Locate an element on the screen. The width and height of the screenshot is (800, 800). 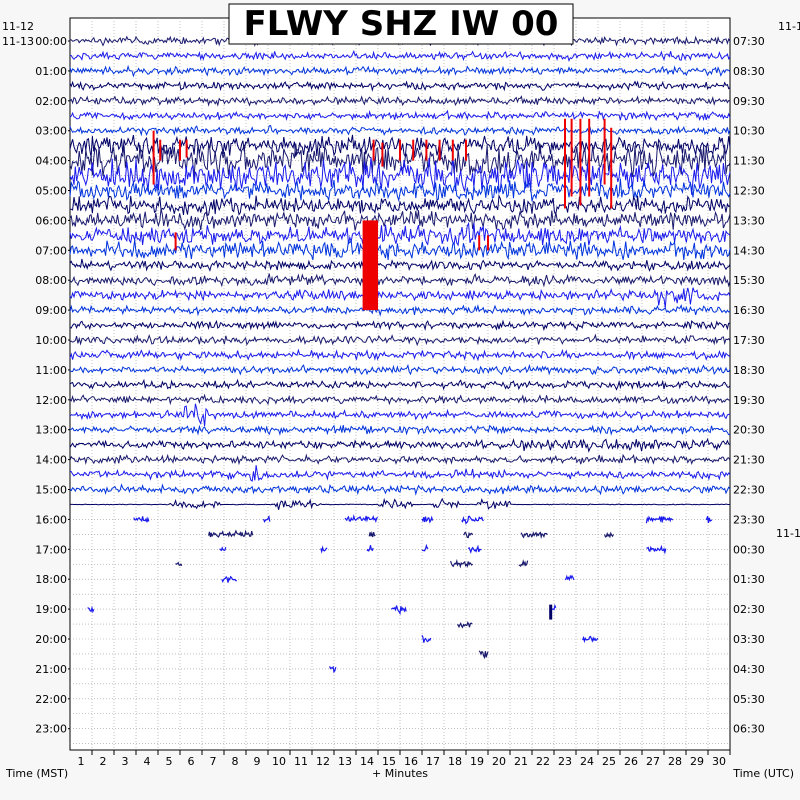
right-hour-label: 20:30 is located at coordinates (749, 430).